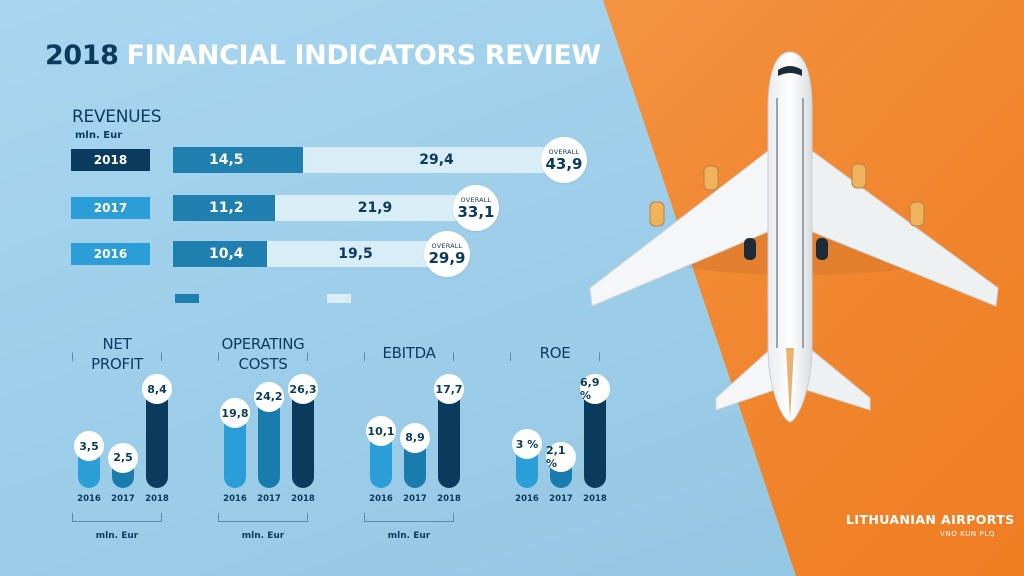  I want to click on logo-subtitle: VNO KUN PLQ, so click(967, 534).